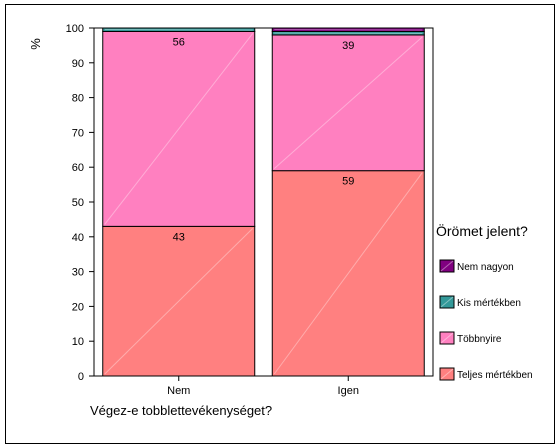  Describe the element at coordinates (81, 377) in the screenshot. I see `y-tick-label: 0` at that location.